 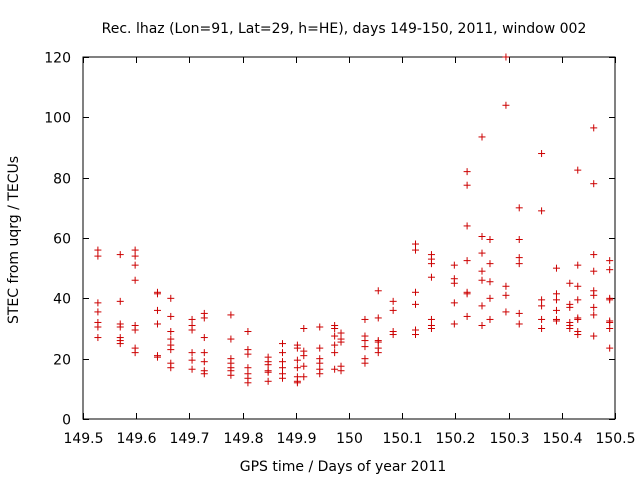 I want to click on x-tick-label: 150.3, so click(x=509, y=439).